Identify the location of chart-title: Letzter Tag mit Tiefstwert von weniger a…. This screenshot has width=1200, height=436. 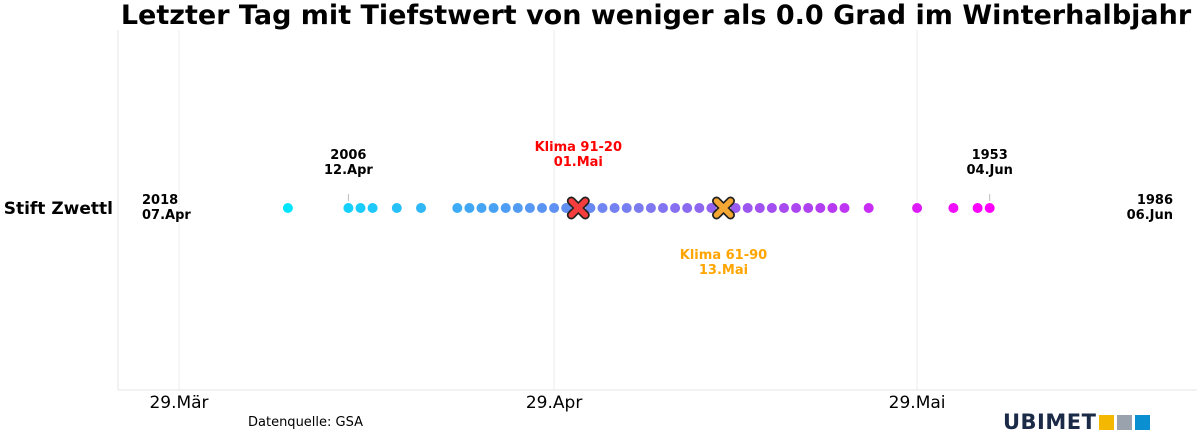
(656, 15).